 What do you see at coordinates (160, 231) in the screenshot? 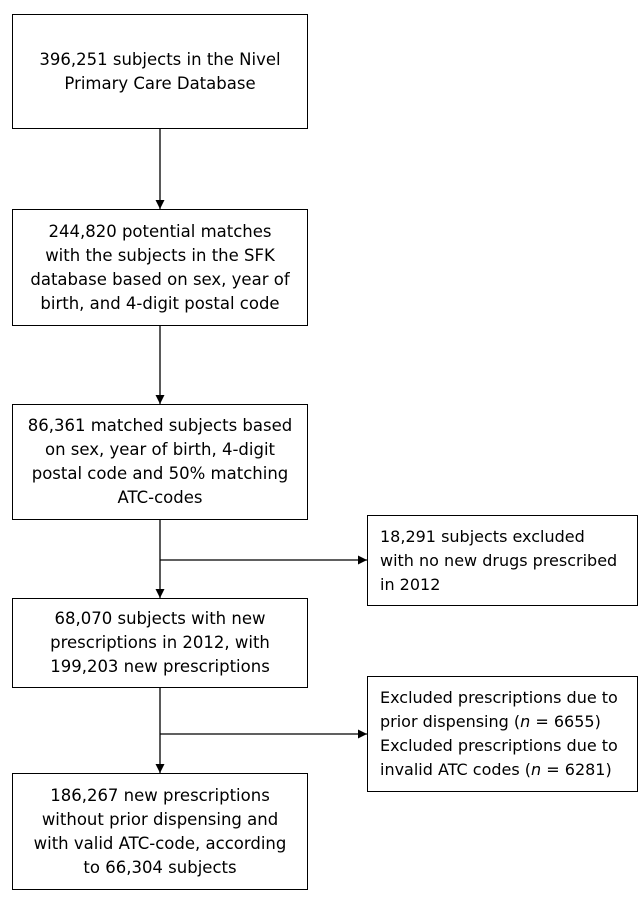
I see `box-line: 244,820 potential matches` at bounding box center [160, 231].